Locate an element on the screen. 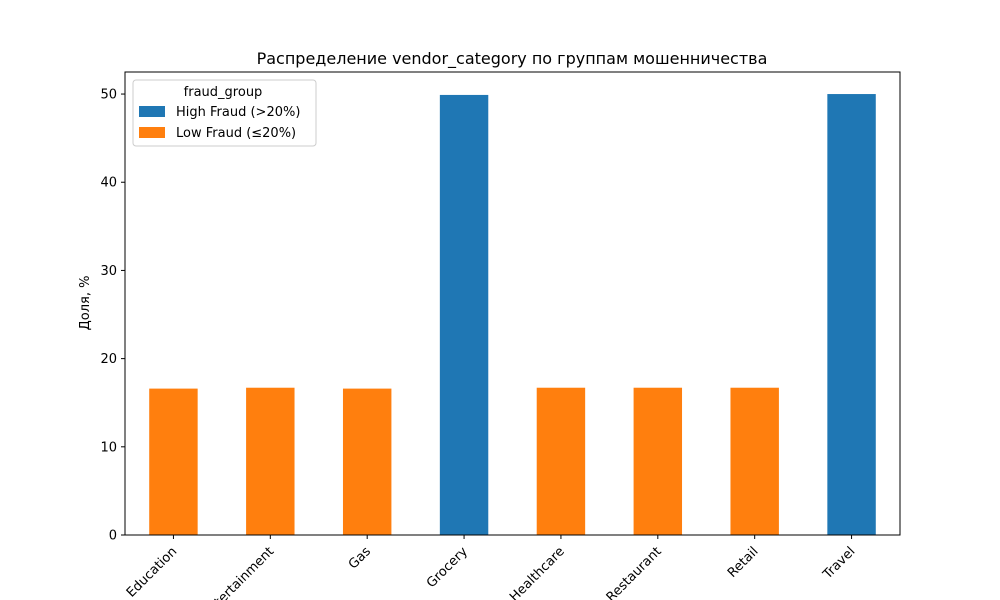  x-tick-label: Grocery is located at coordinates (447, 567).